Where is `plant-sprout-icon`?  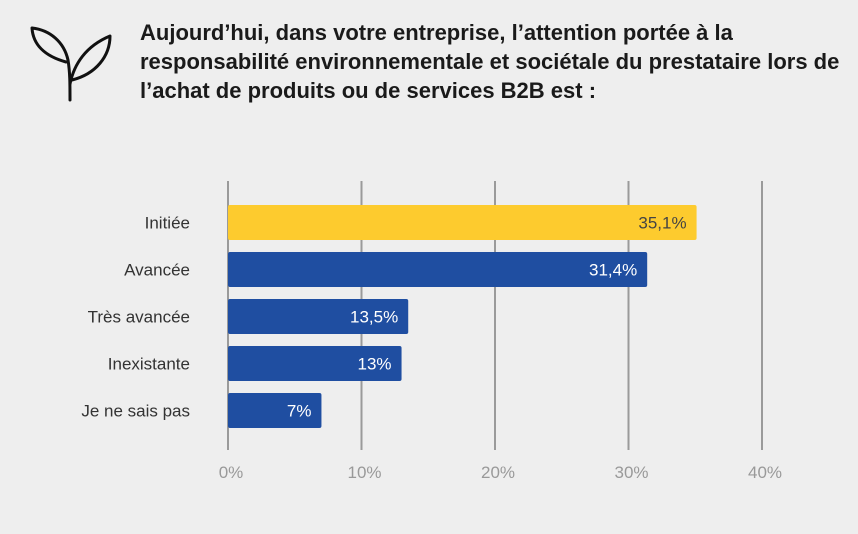 plant-sprout-icon is located at coordinates (71, 64).